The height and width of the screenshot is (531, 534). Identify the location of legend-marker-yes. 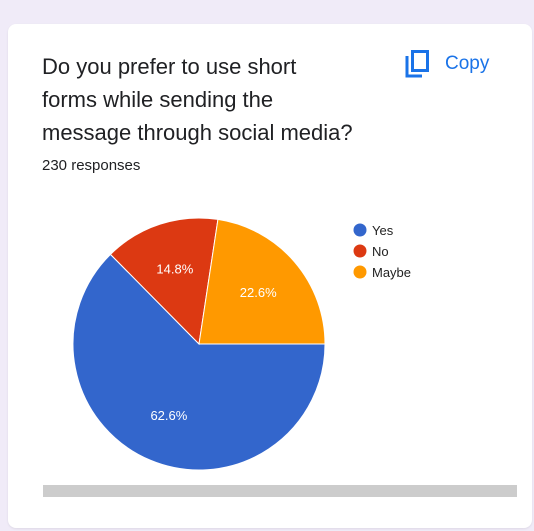
(360, 230).